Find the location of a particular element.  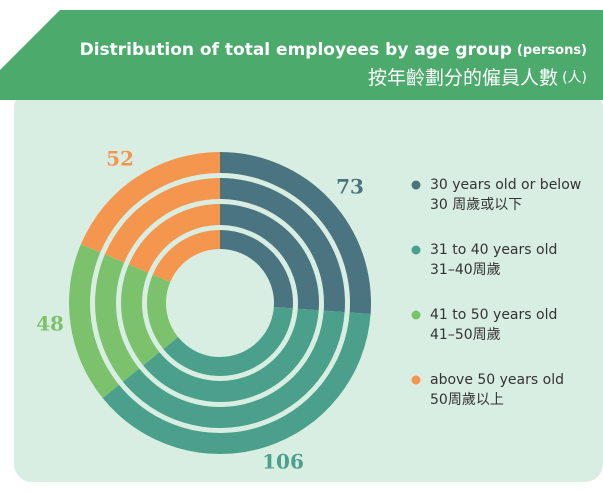

title-zh-unit: (人) is located at coordinates (574, 78).